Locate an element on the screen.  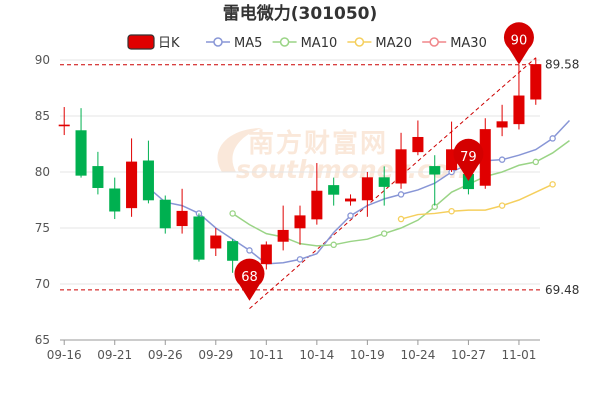
watermark-main-text: 南方财富网 is located at coordinates (318, 143).